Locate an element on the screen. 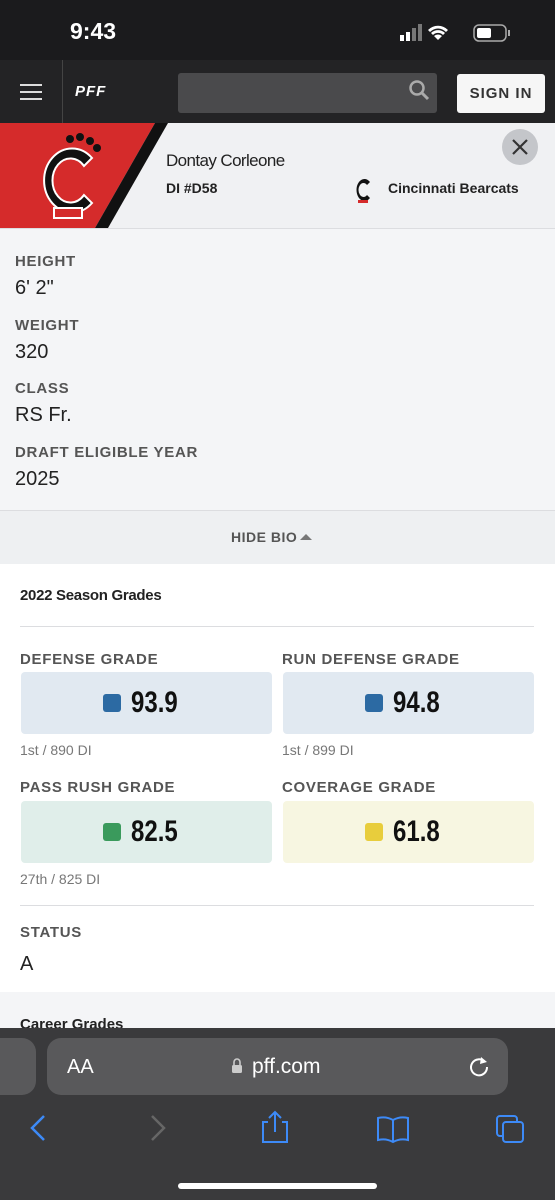 The image size is (555, 1200). text-size-button: AA is located at coordinates (80, 1067).